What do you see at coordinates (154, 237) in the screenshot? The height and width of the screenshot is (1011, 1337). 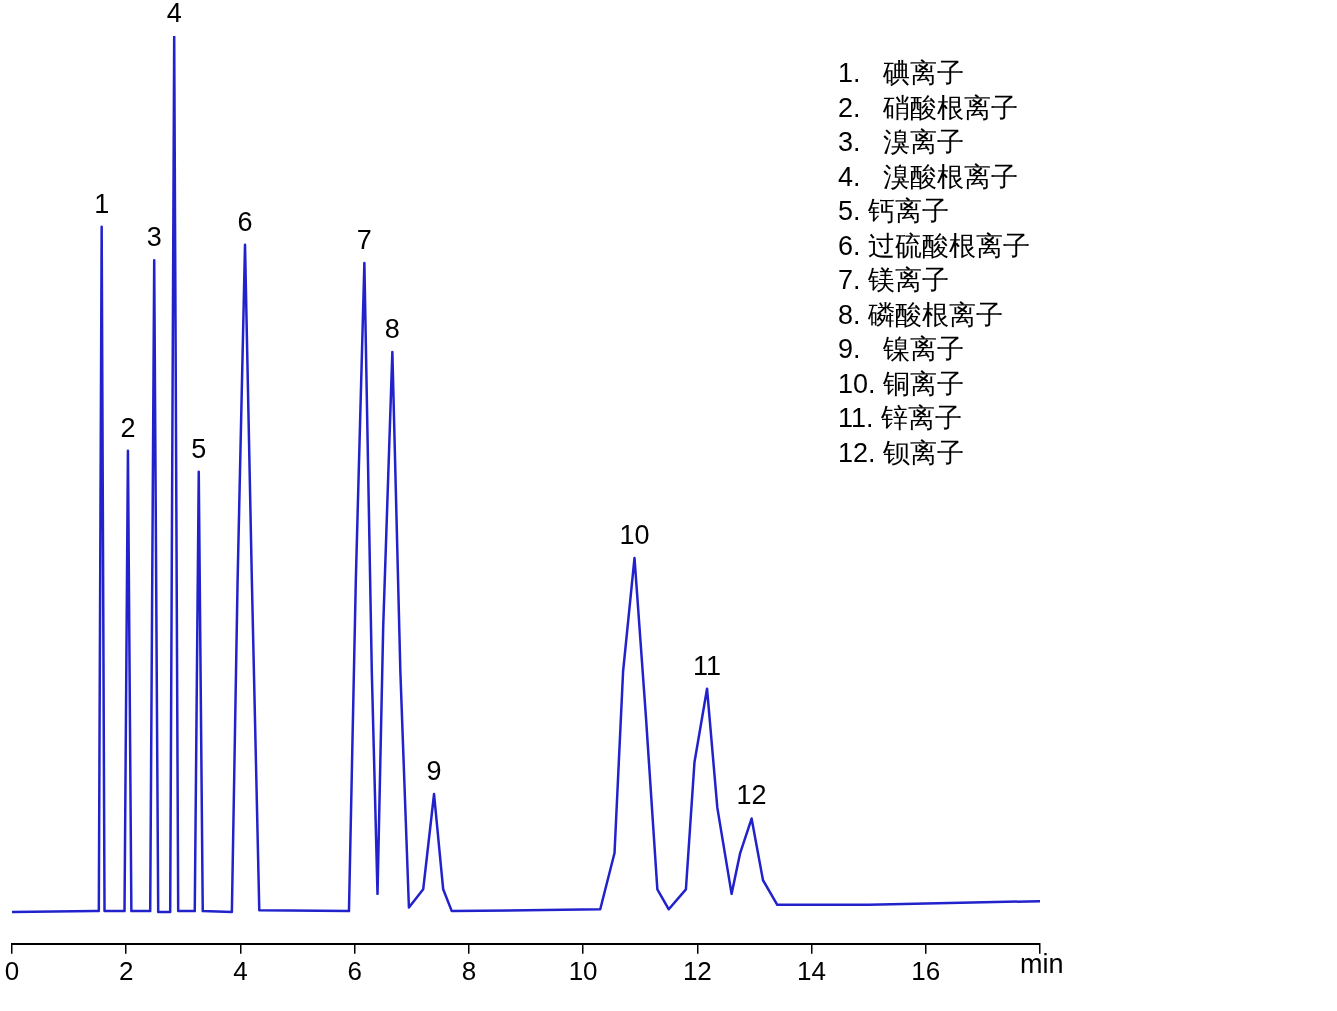 I see `annotation: 3` at bounding box center [154, 237].